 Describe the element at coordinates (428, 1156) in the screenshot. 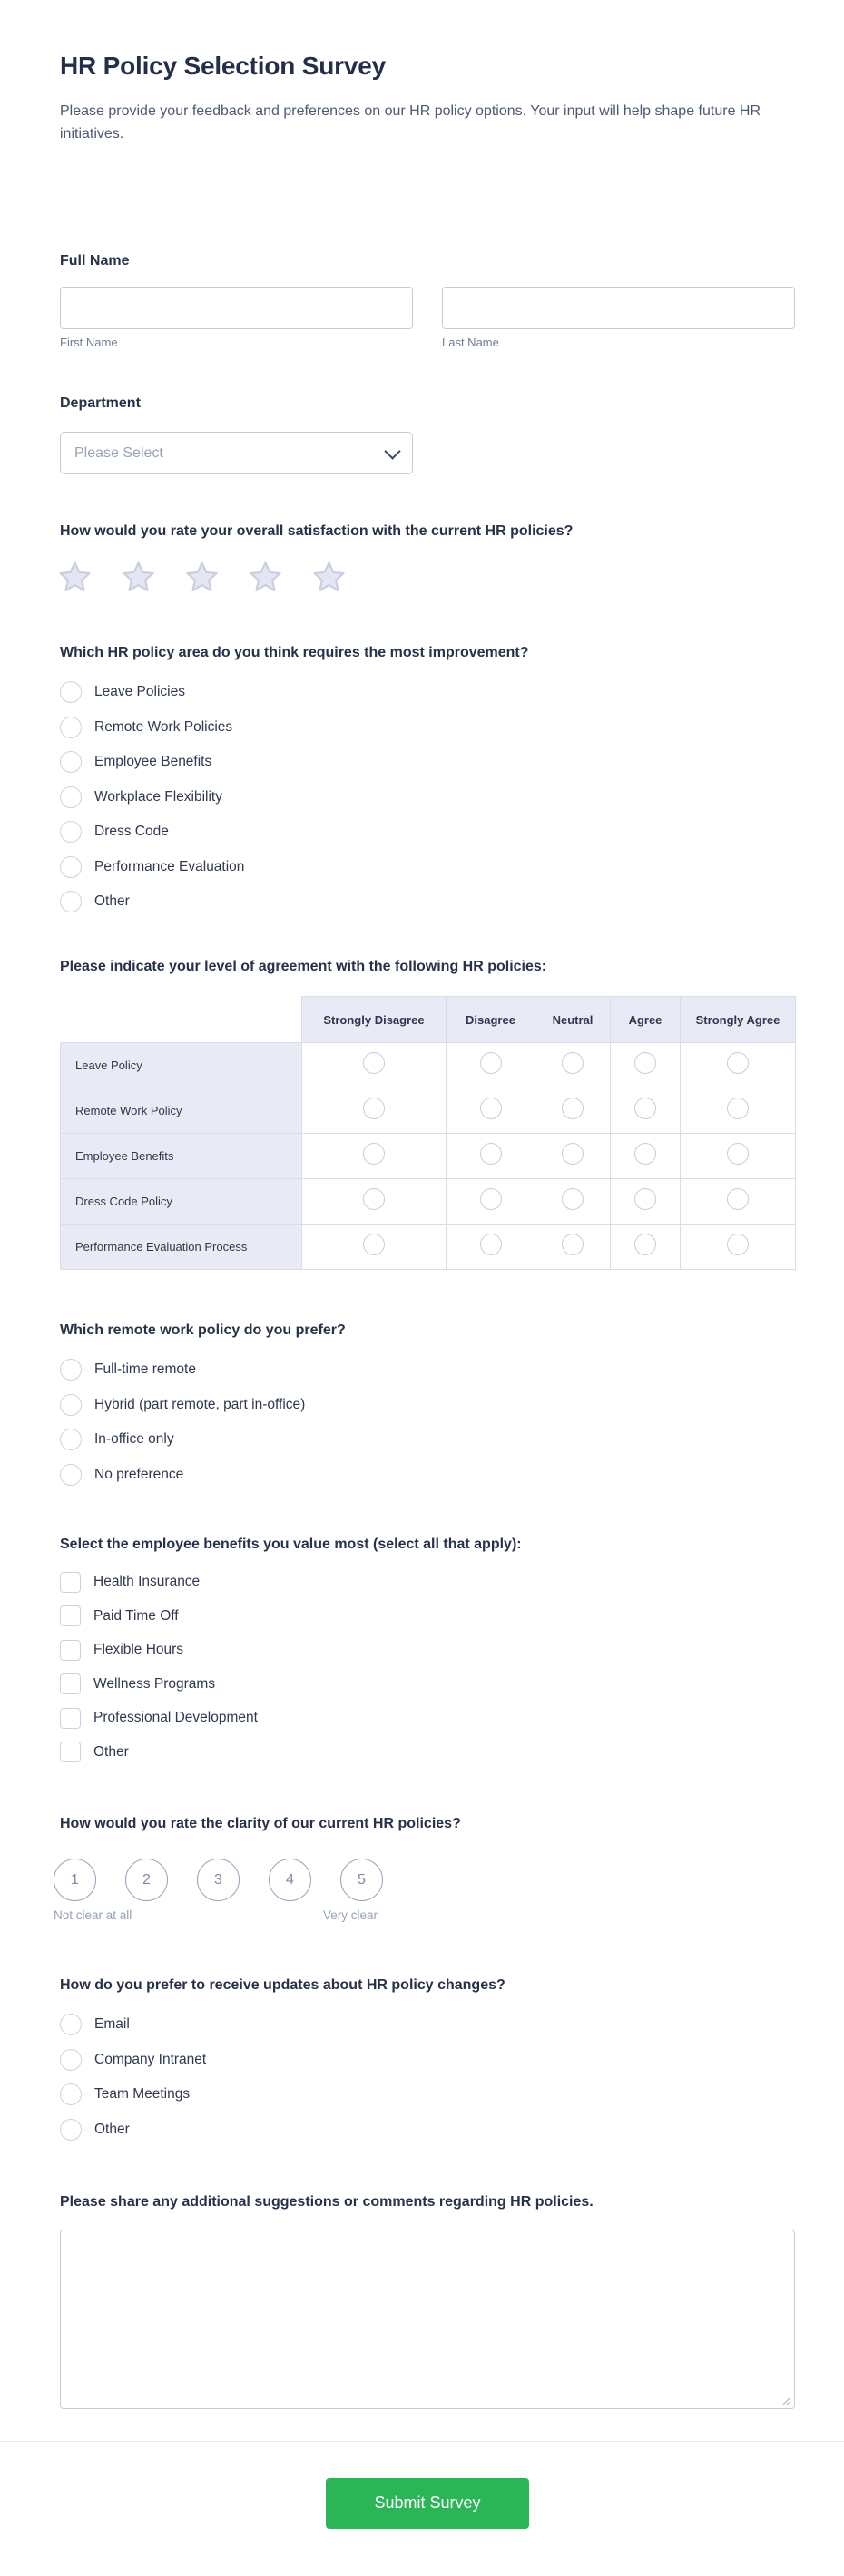

I see `matrix-row: Employee Benefits` at that location.